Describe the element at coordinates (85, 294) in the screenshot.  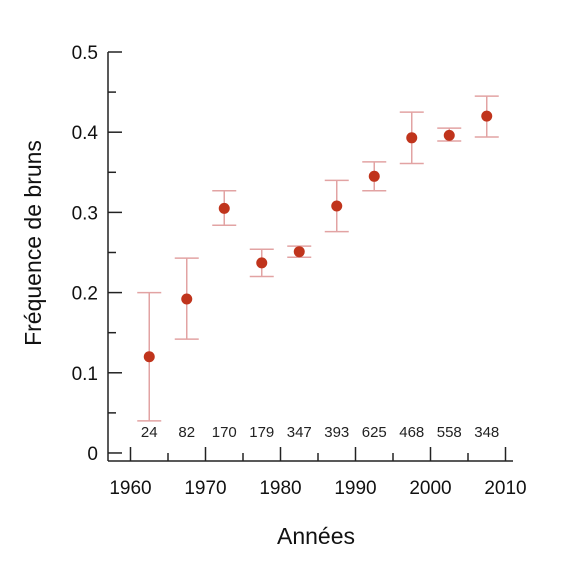
I see `y-tick-label: 0.2` at that location.